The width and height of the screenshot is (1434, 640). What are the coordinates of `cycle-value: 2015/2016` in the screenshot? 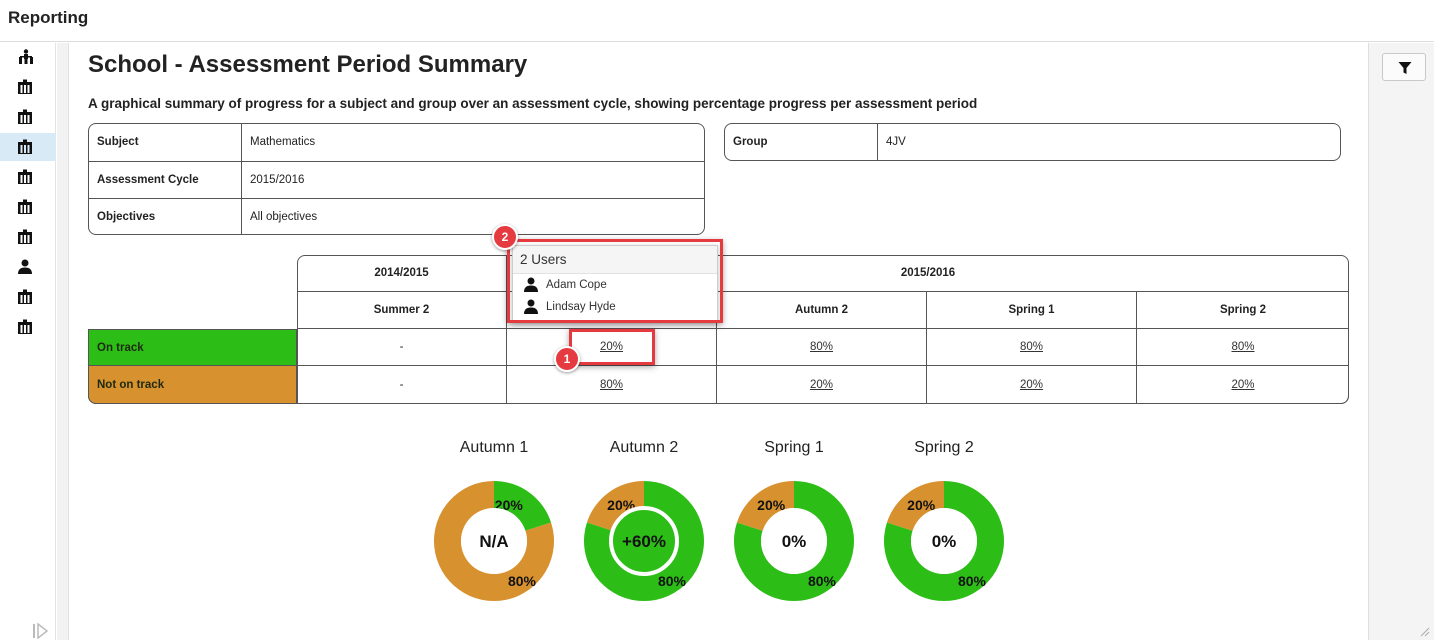 It's located at (277, 180).